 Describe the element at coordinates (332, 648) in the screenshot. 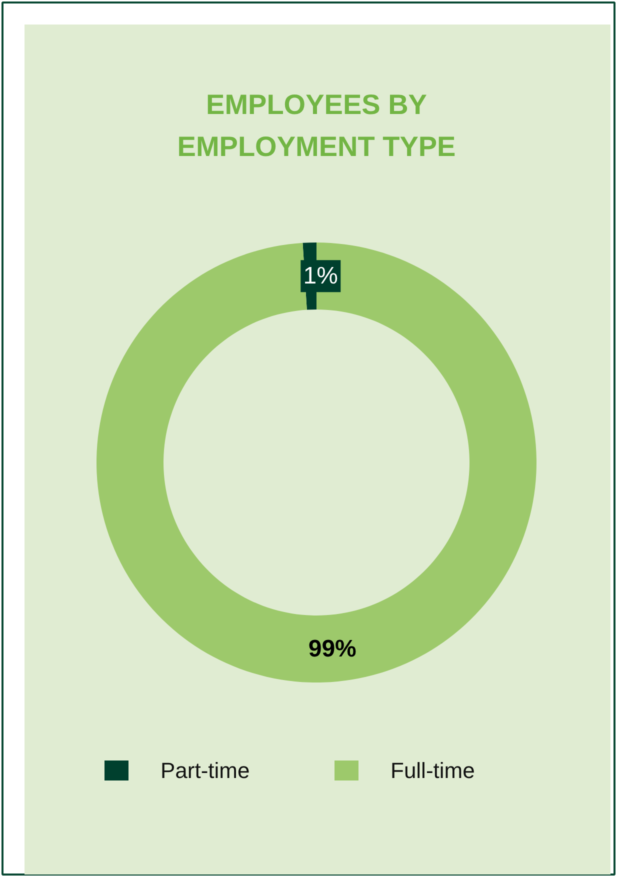

I see `data-label: 99%` at that location.